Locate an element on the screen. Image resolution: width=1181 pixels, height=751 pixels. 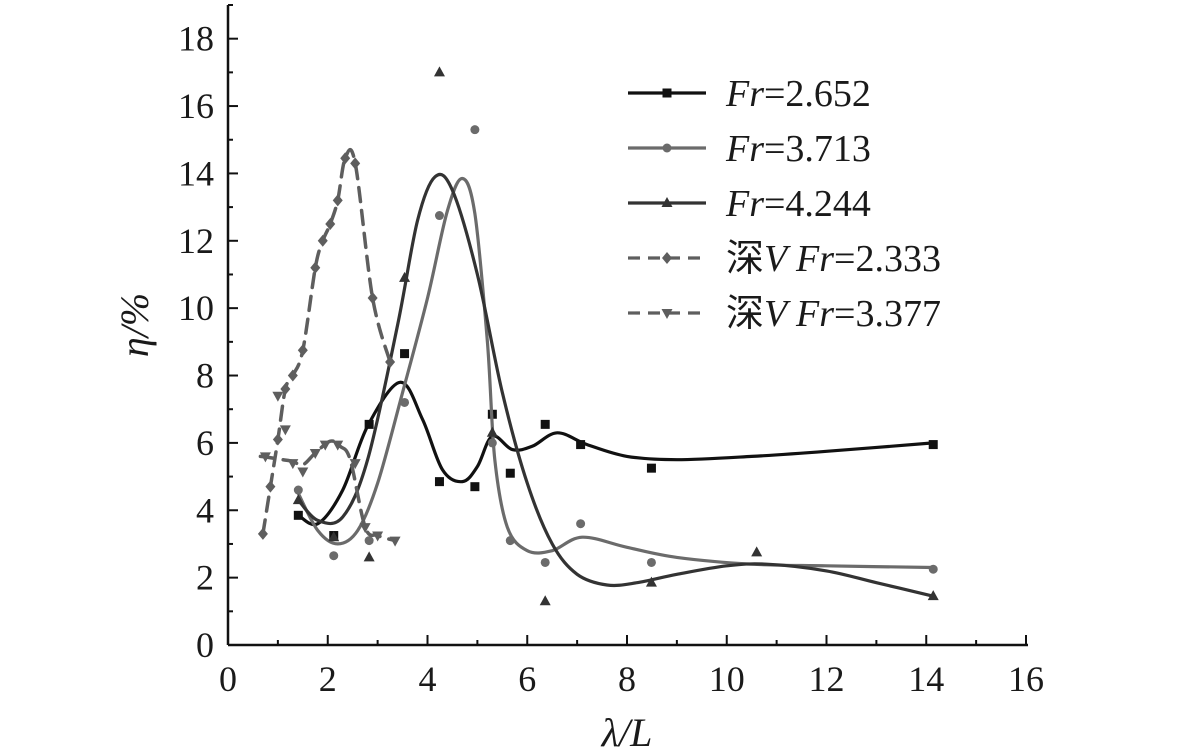
y-tick-label: 12 is located at coordinates (196, 241).